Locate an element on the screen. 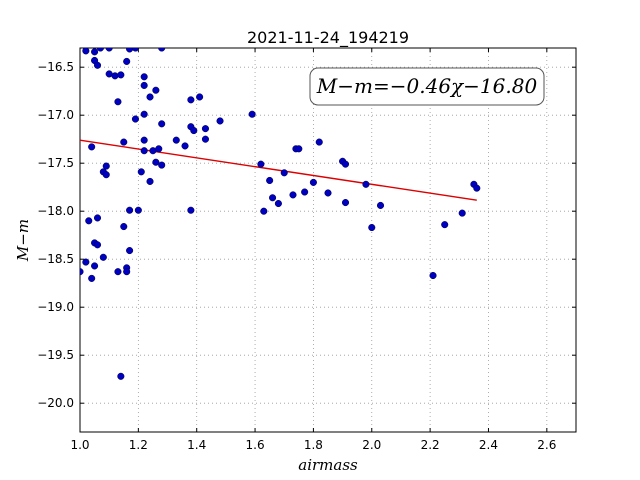 The width and height of the screenshot is (640, 480). x-axis-label: airmass is located at coordinates (328, 465).